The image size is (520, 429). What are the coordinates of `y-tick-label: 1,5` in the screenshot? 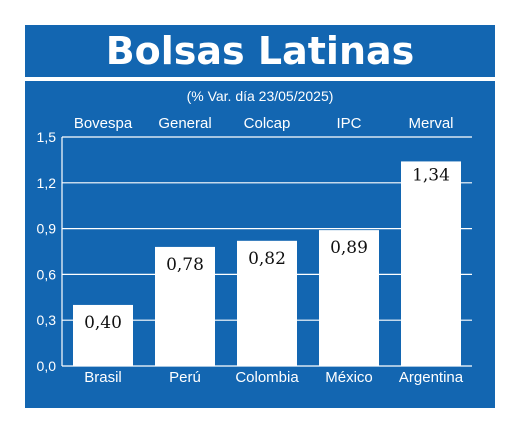 It's located at (47, 137).